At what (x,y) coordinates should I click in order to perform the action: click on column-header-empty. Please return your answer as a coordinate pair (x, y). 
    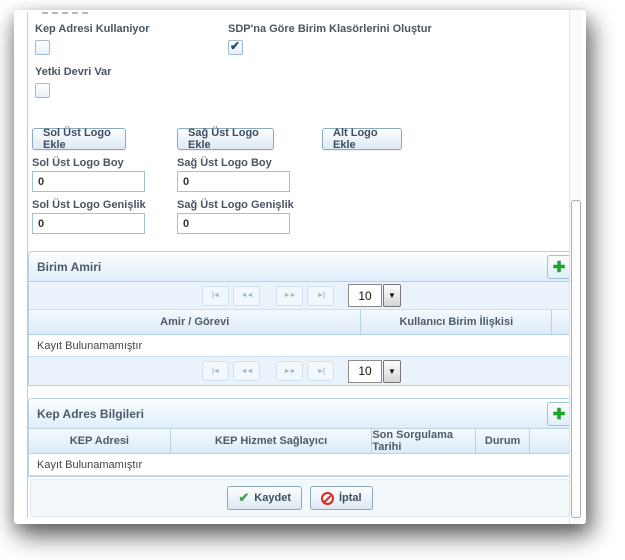
    Looking at the image, I should click on (552, 441).